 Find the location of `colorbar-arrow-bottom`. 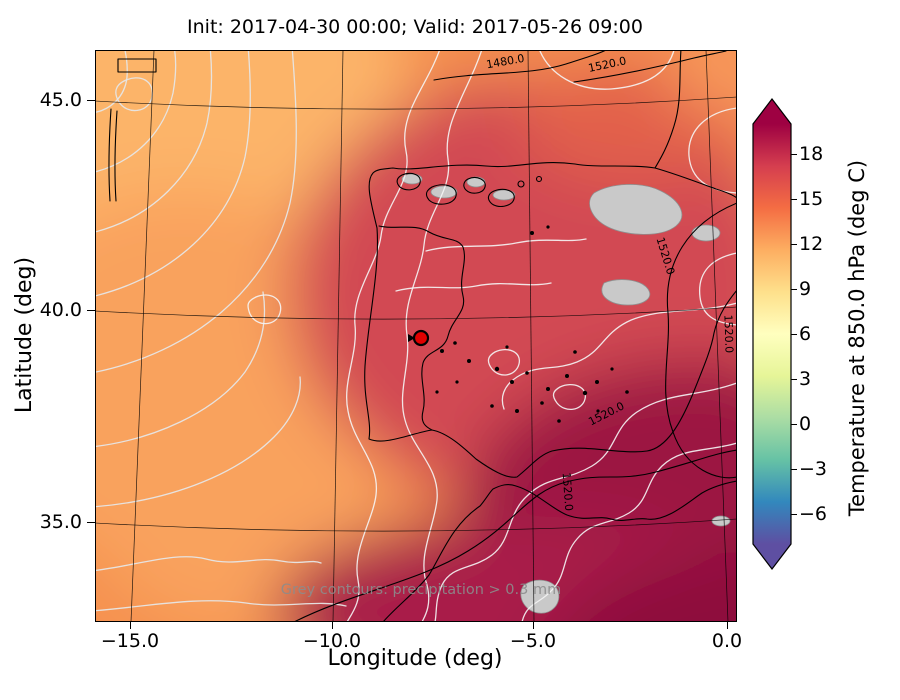

colorbar-arrow-bottom is located at coordinates (772, 556).